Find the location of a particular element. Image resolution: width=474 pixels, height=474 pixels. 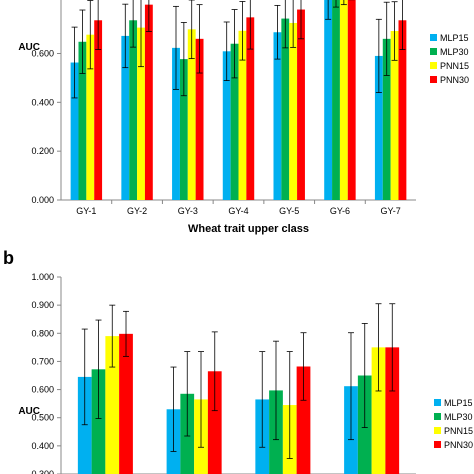

x-tick-label: GY-1 is located at coordinates (86, 211).